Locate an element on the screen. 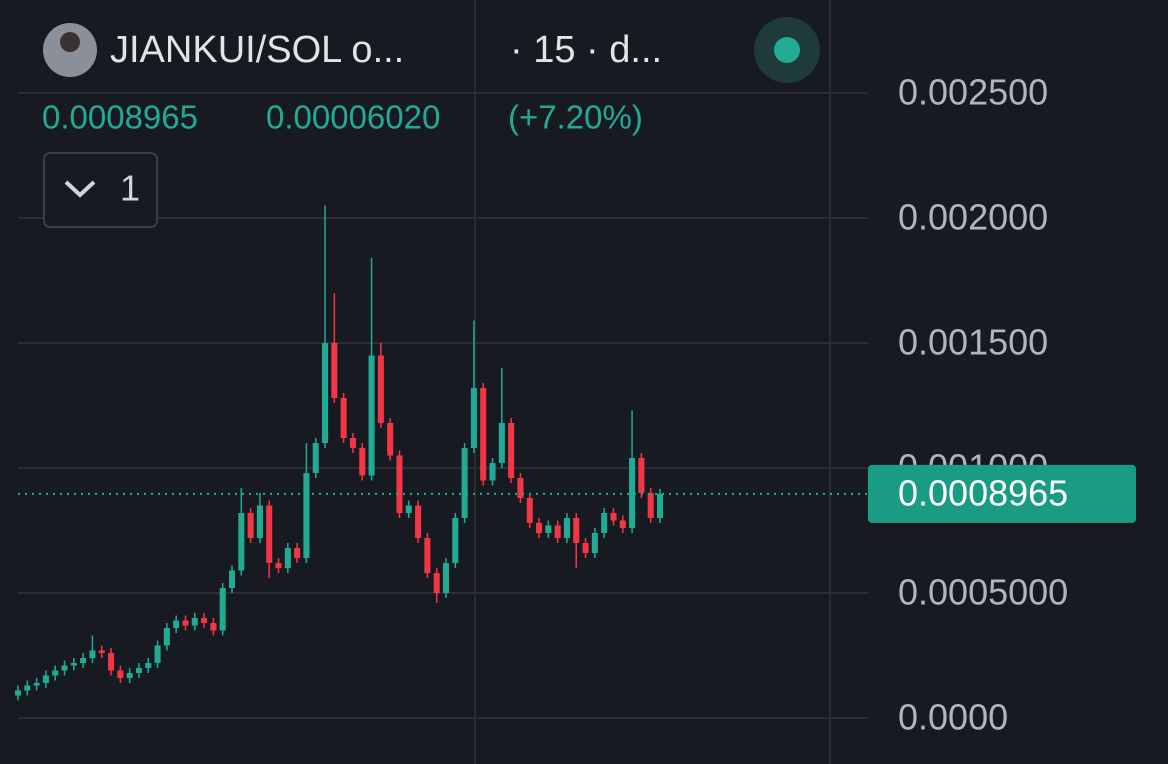 This screenshot has width=1168, height=764. chevron-icon is located at coordinates (80, 189).